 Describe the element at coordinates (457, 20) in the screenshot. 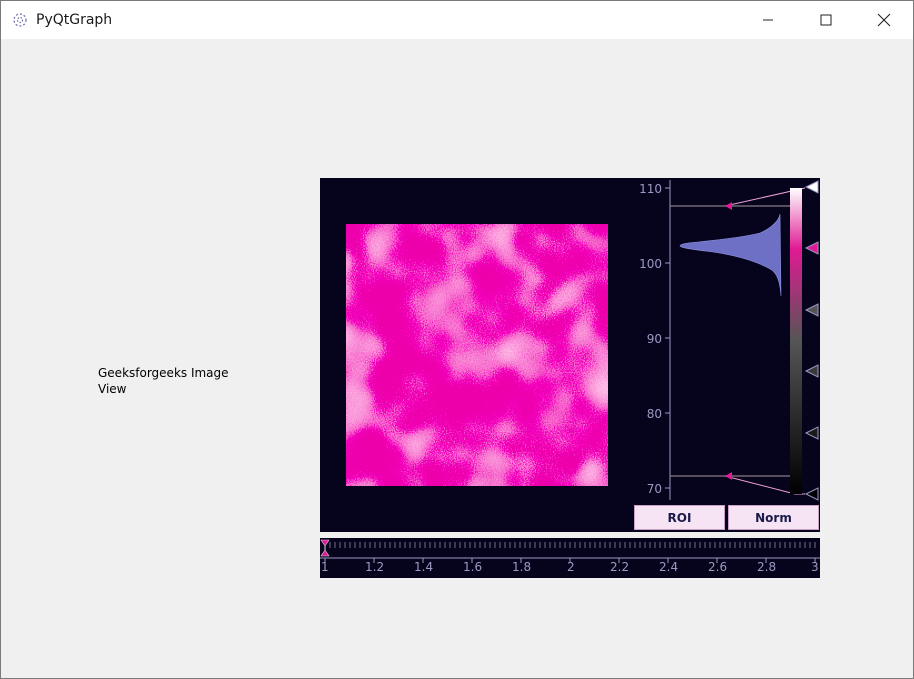

I see `title-bar: PyQtGraph` at that location.